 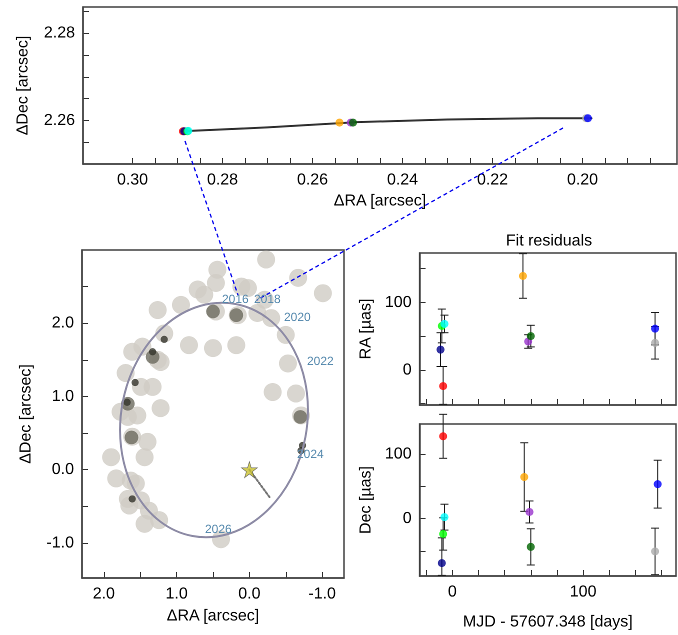 I want to click on y-tick-label: 2.26, so click(x=60, y=120).